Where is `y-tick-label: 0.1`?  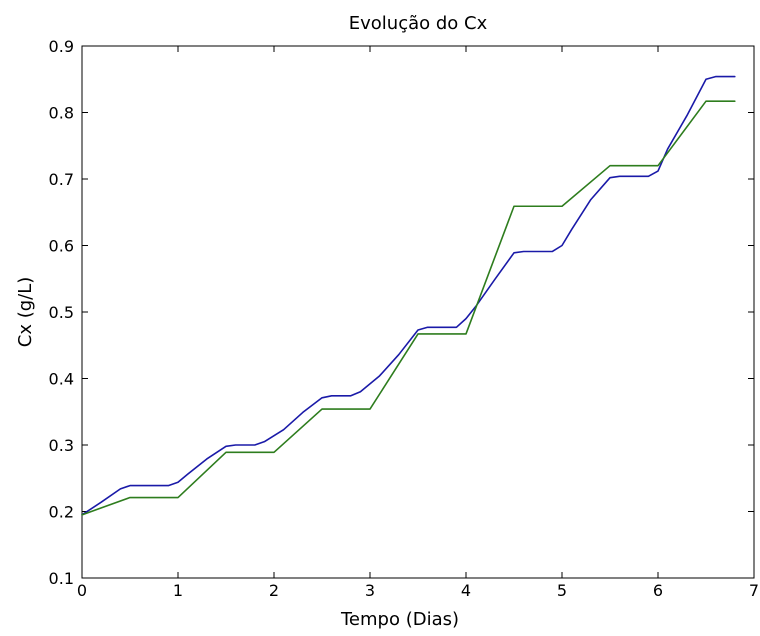 y-tick-label: 0.1 is located at coordinates (61, 578).